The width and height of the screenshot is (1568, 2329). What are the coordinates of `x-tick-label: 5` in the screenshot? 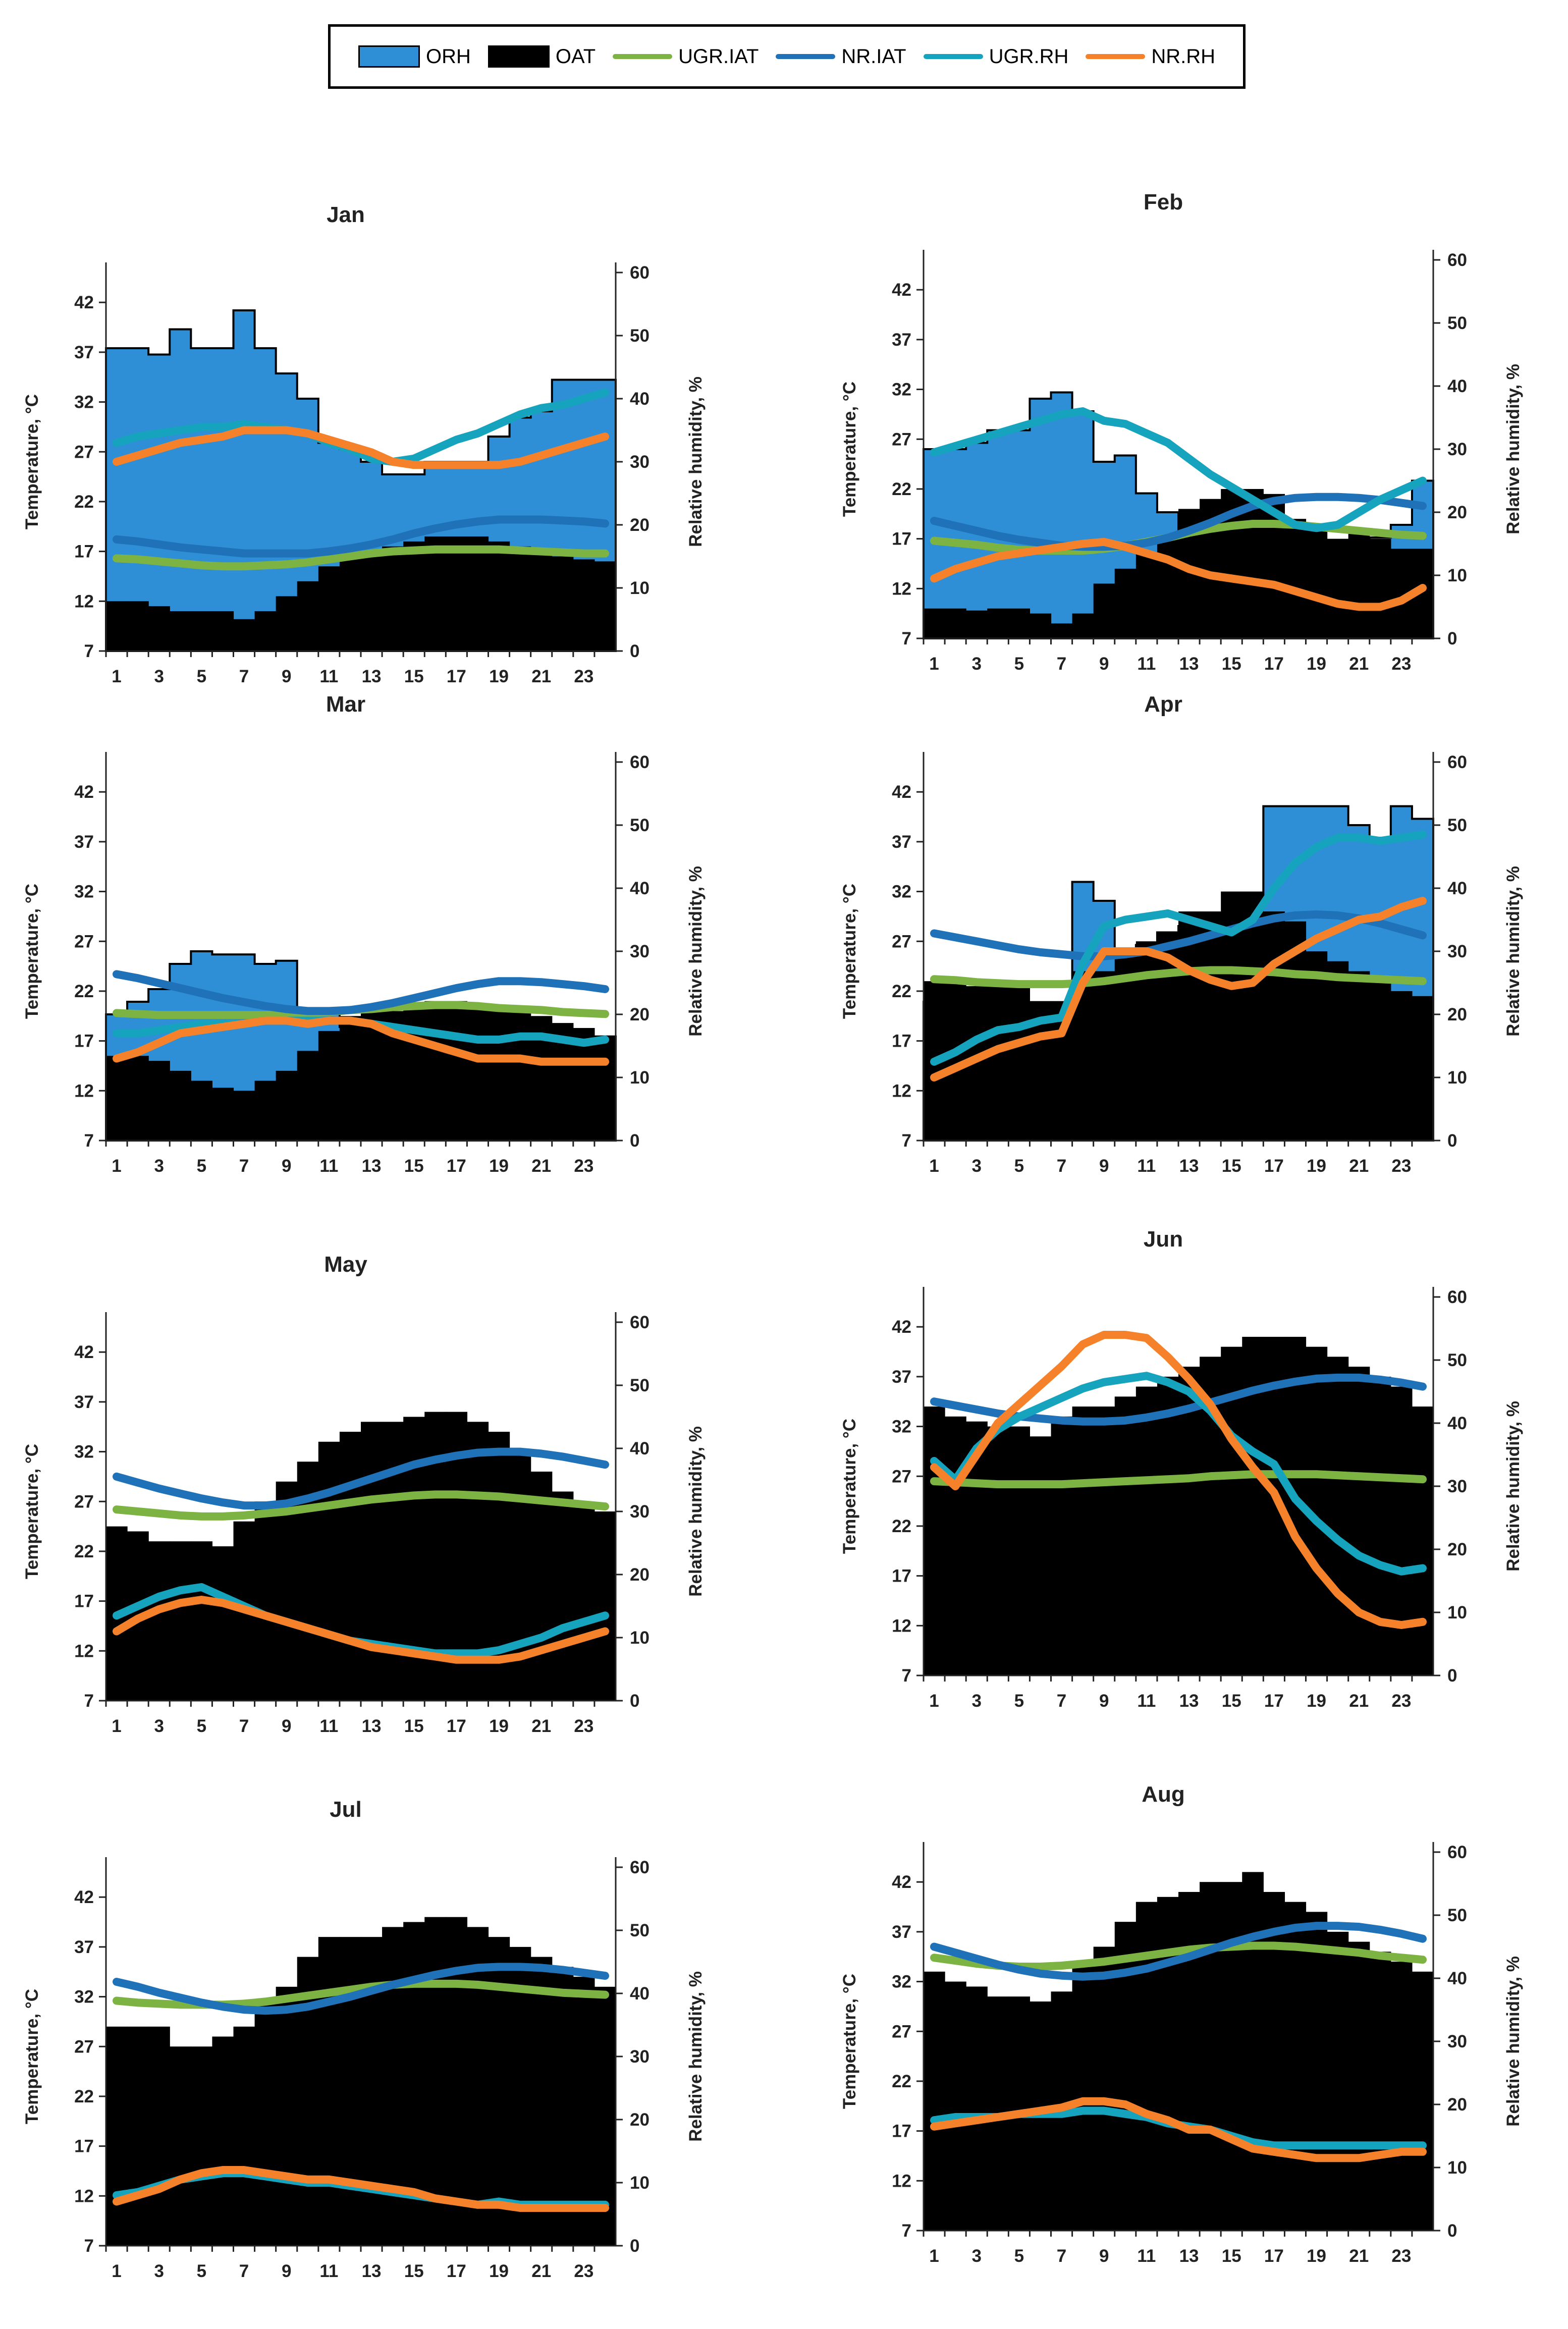 It's located at (201, 676).